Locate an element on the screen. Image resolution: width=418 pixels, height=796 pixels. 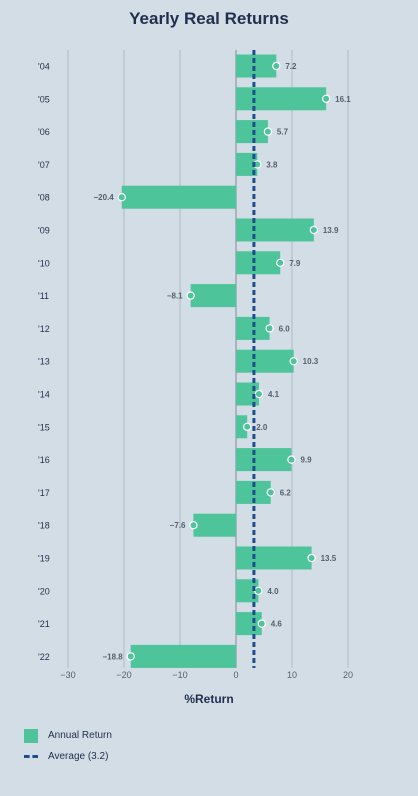
data-label: 6.0 is located at coordinates (285, 328).